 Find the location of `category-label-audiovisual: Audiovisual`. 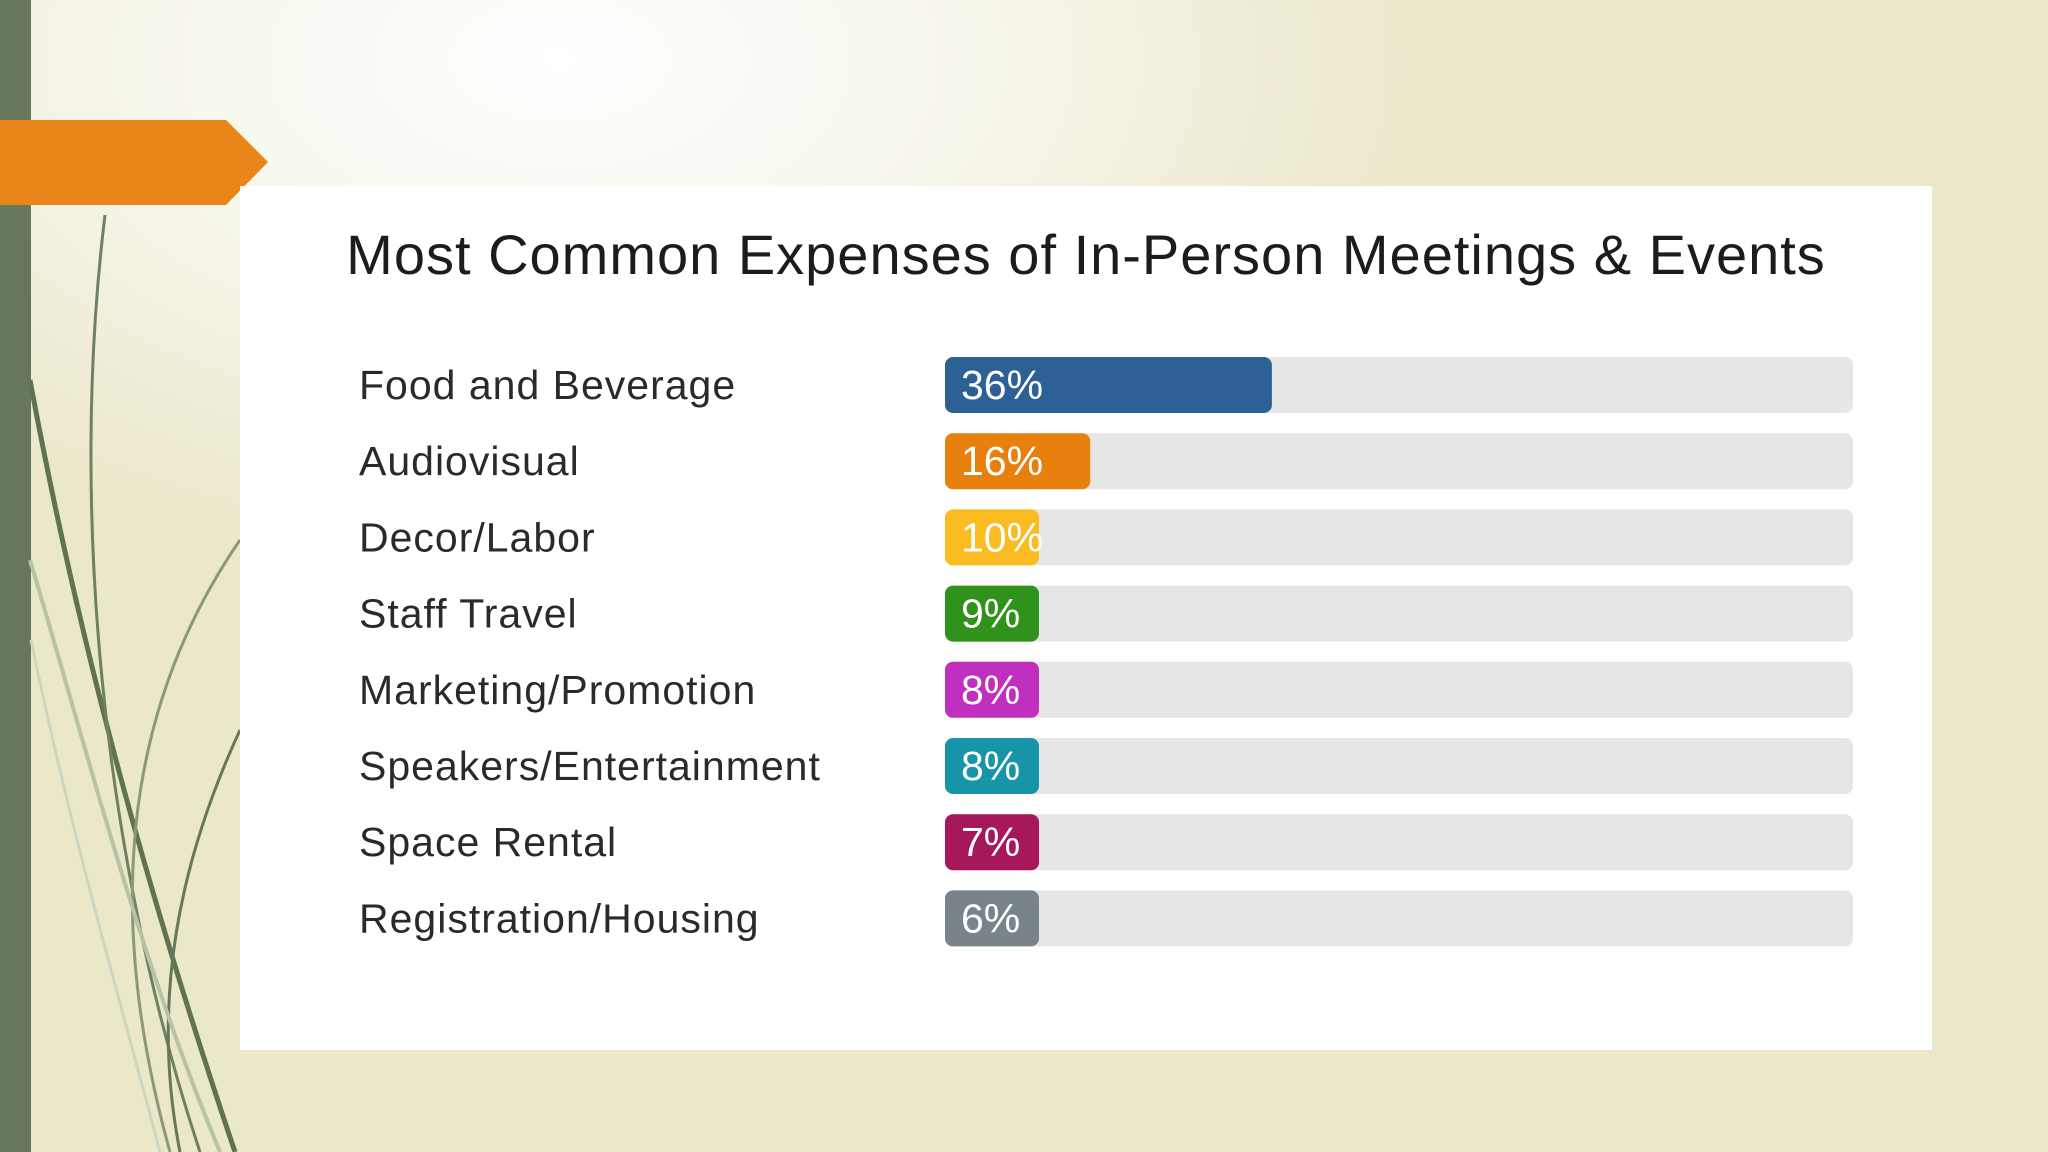

category-label-audiovisual: Audiovisual is located at coordinates (469, 461).